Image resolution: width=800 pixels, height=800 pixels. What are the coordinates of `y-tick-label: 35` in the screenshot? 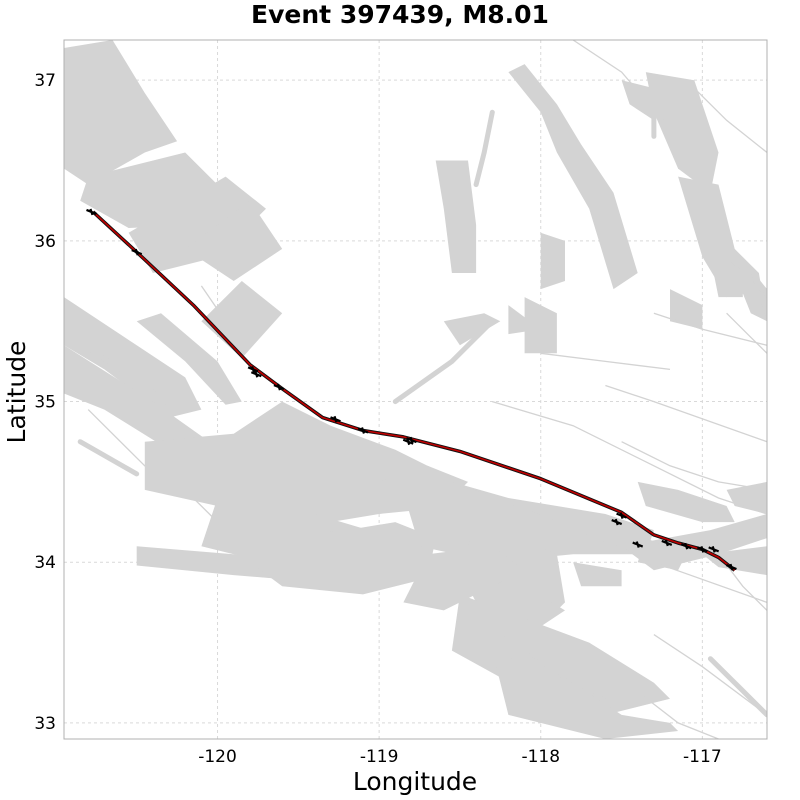 It's located at (45, 403).